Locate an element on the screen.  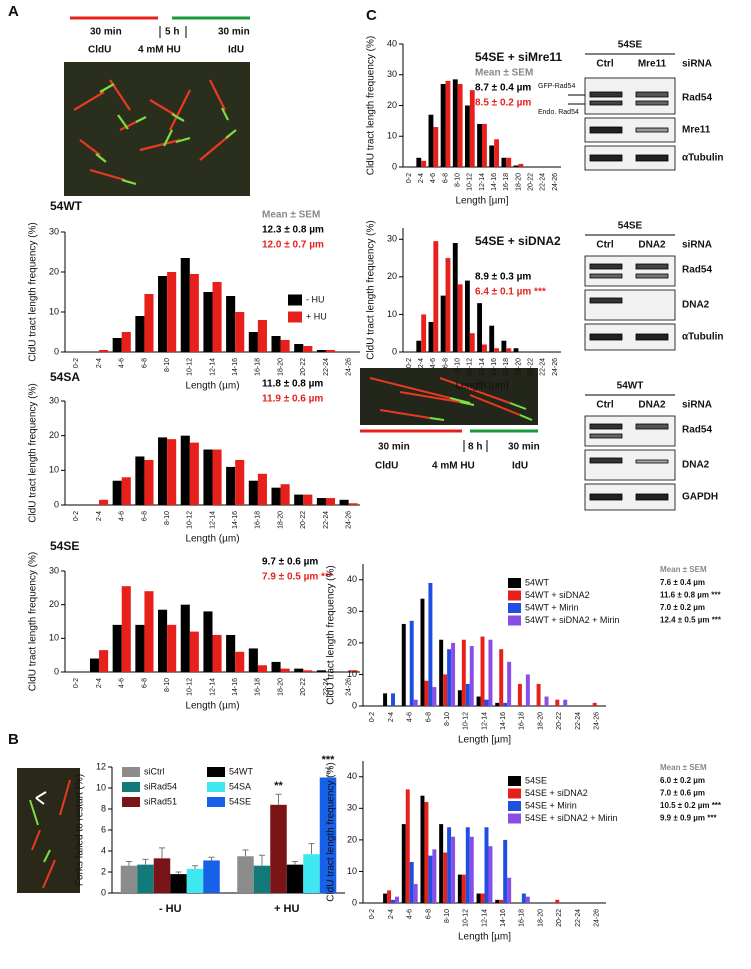
stat: 12.0 ± 0.7 µm is located at coordinates (293, 245).